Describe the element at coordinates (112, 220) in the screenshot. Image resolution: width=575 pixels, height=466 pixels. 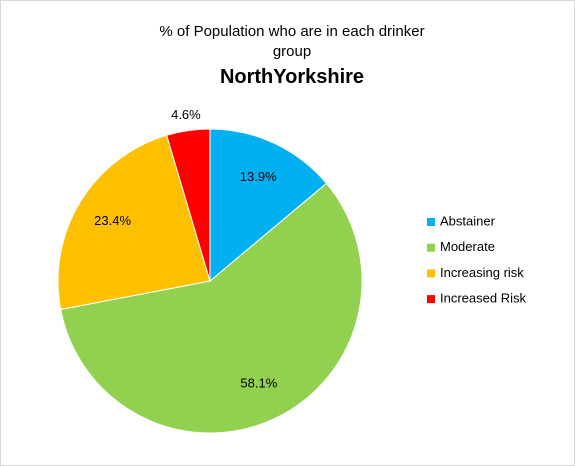
I see `data-label: 23.4%` at that location.